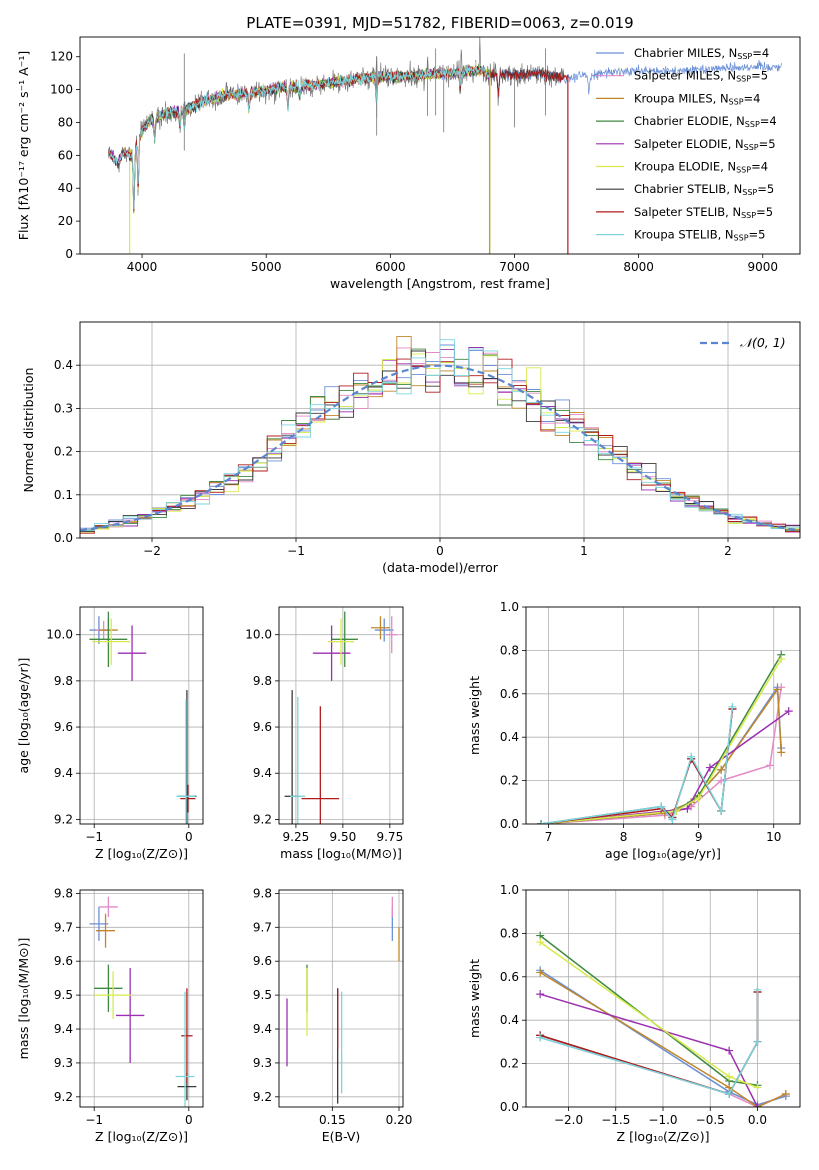  I want to click on x-tick-label: 5000, so click(266, 267).